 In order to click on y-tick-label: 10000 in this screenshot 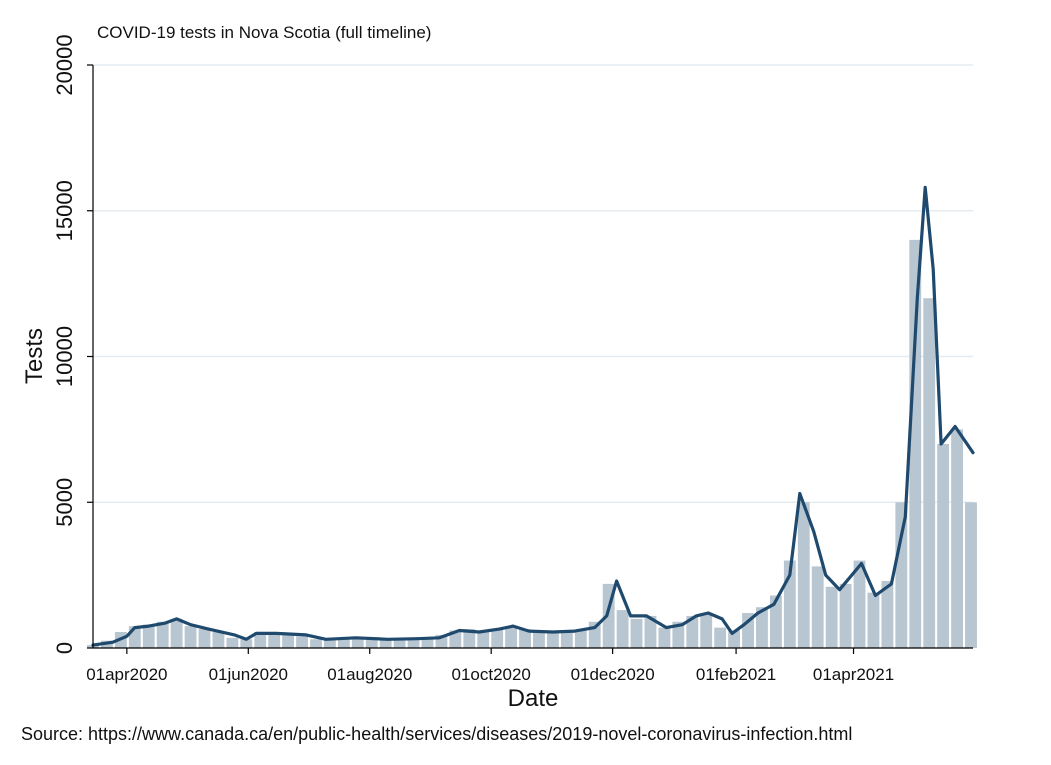, I will do `click(64, 356)`.